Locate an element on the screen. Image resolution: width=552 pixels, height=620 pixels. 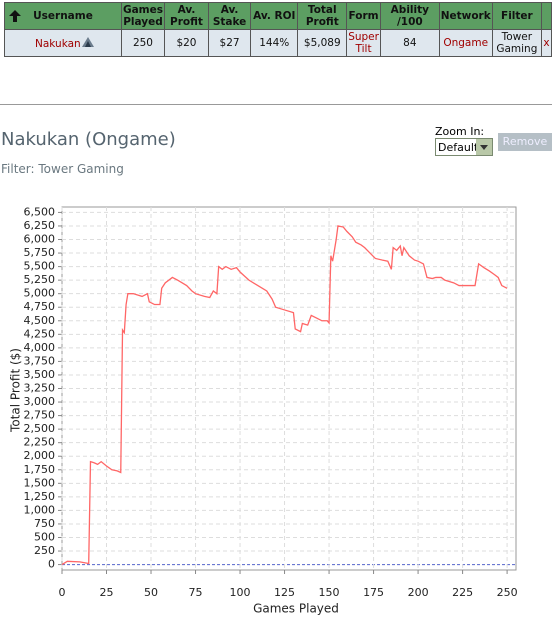
y-tick-label: 5,750 is located at coordinates (40, 252).